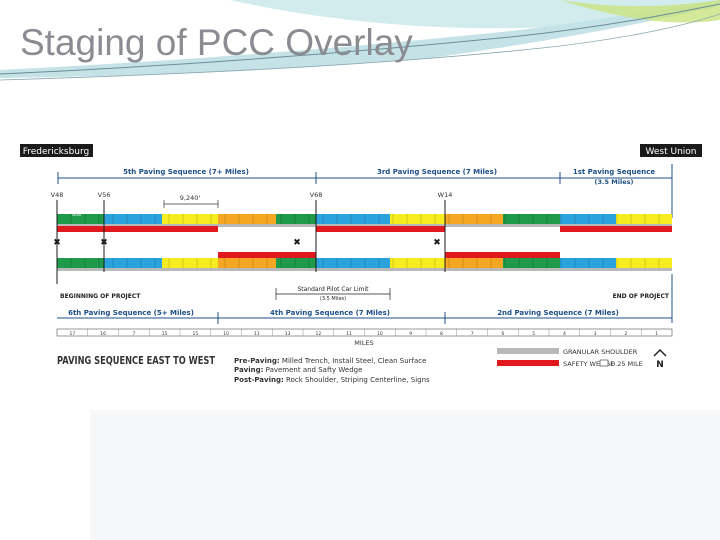 Image resolution: width=720 pixels, height=540 pixels. What do you see at coordinates (410, 334) in the screenshot?
I see `mile-number: 9` at bounding box center [410, 334].